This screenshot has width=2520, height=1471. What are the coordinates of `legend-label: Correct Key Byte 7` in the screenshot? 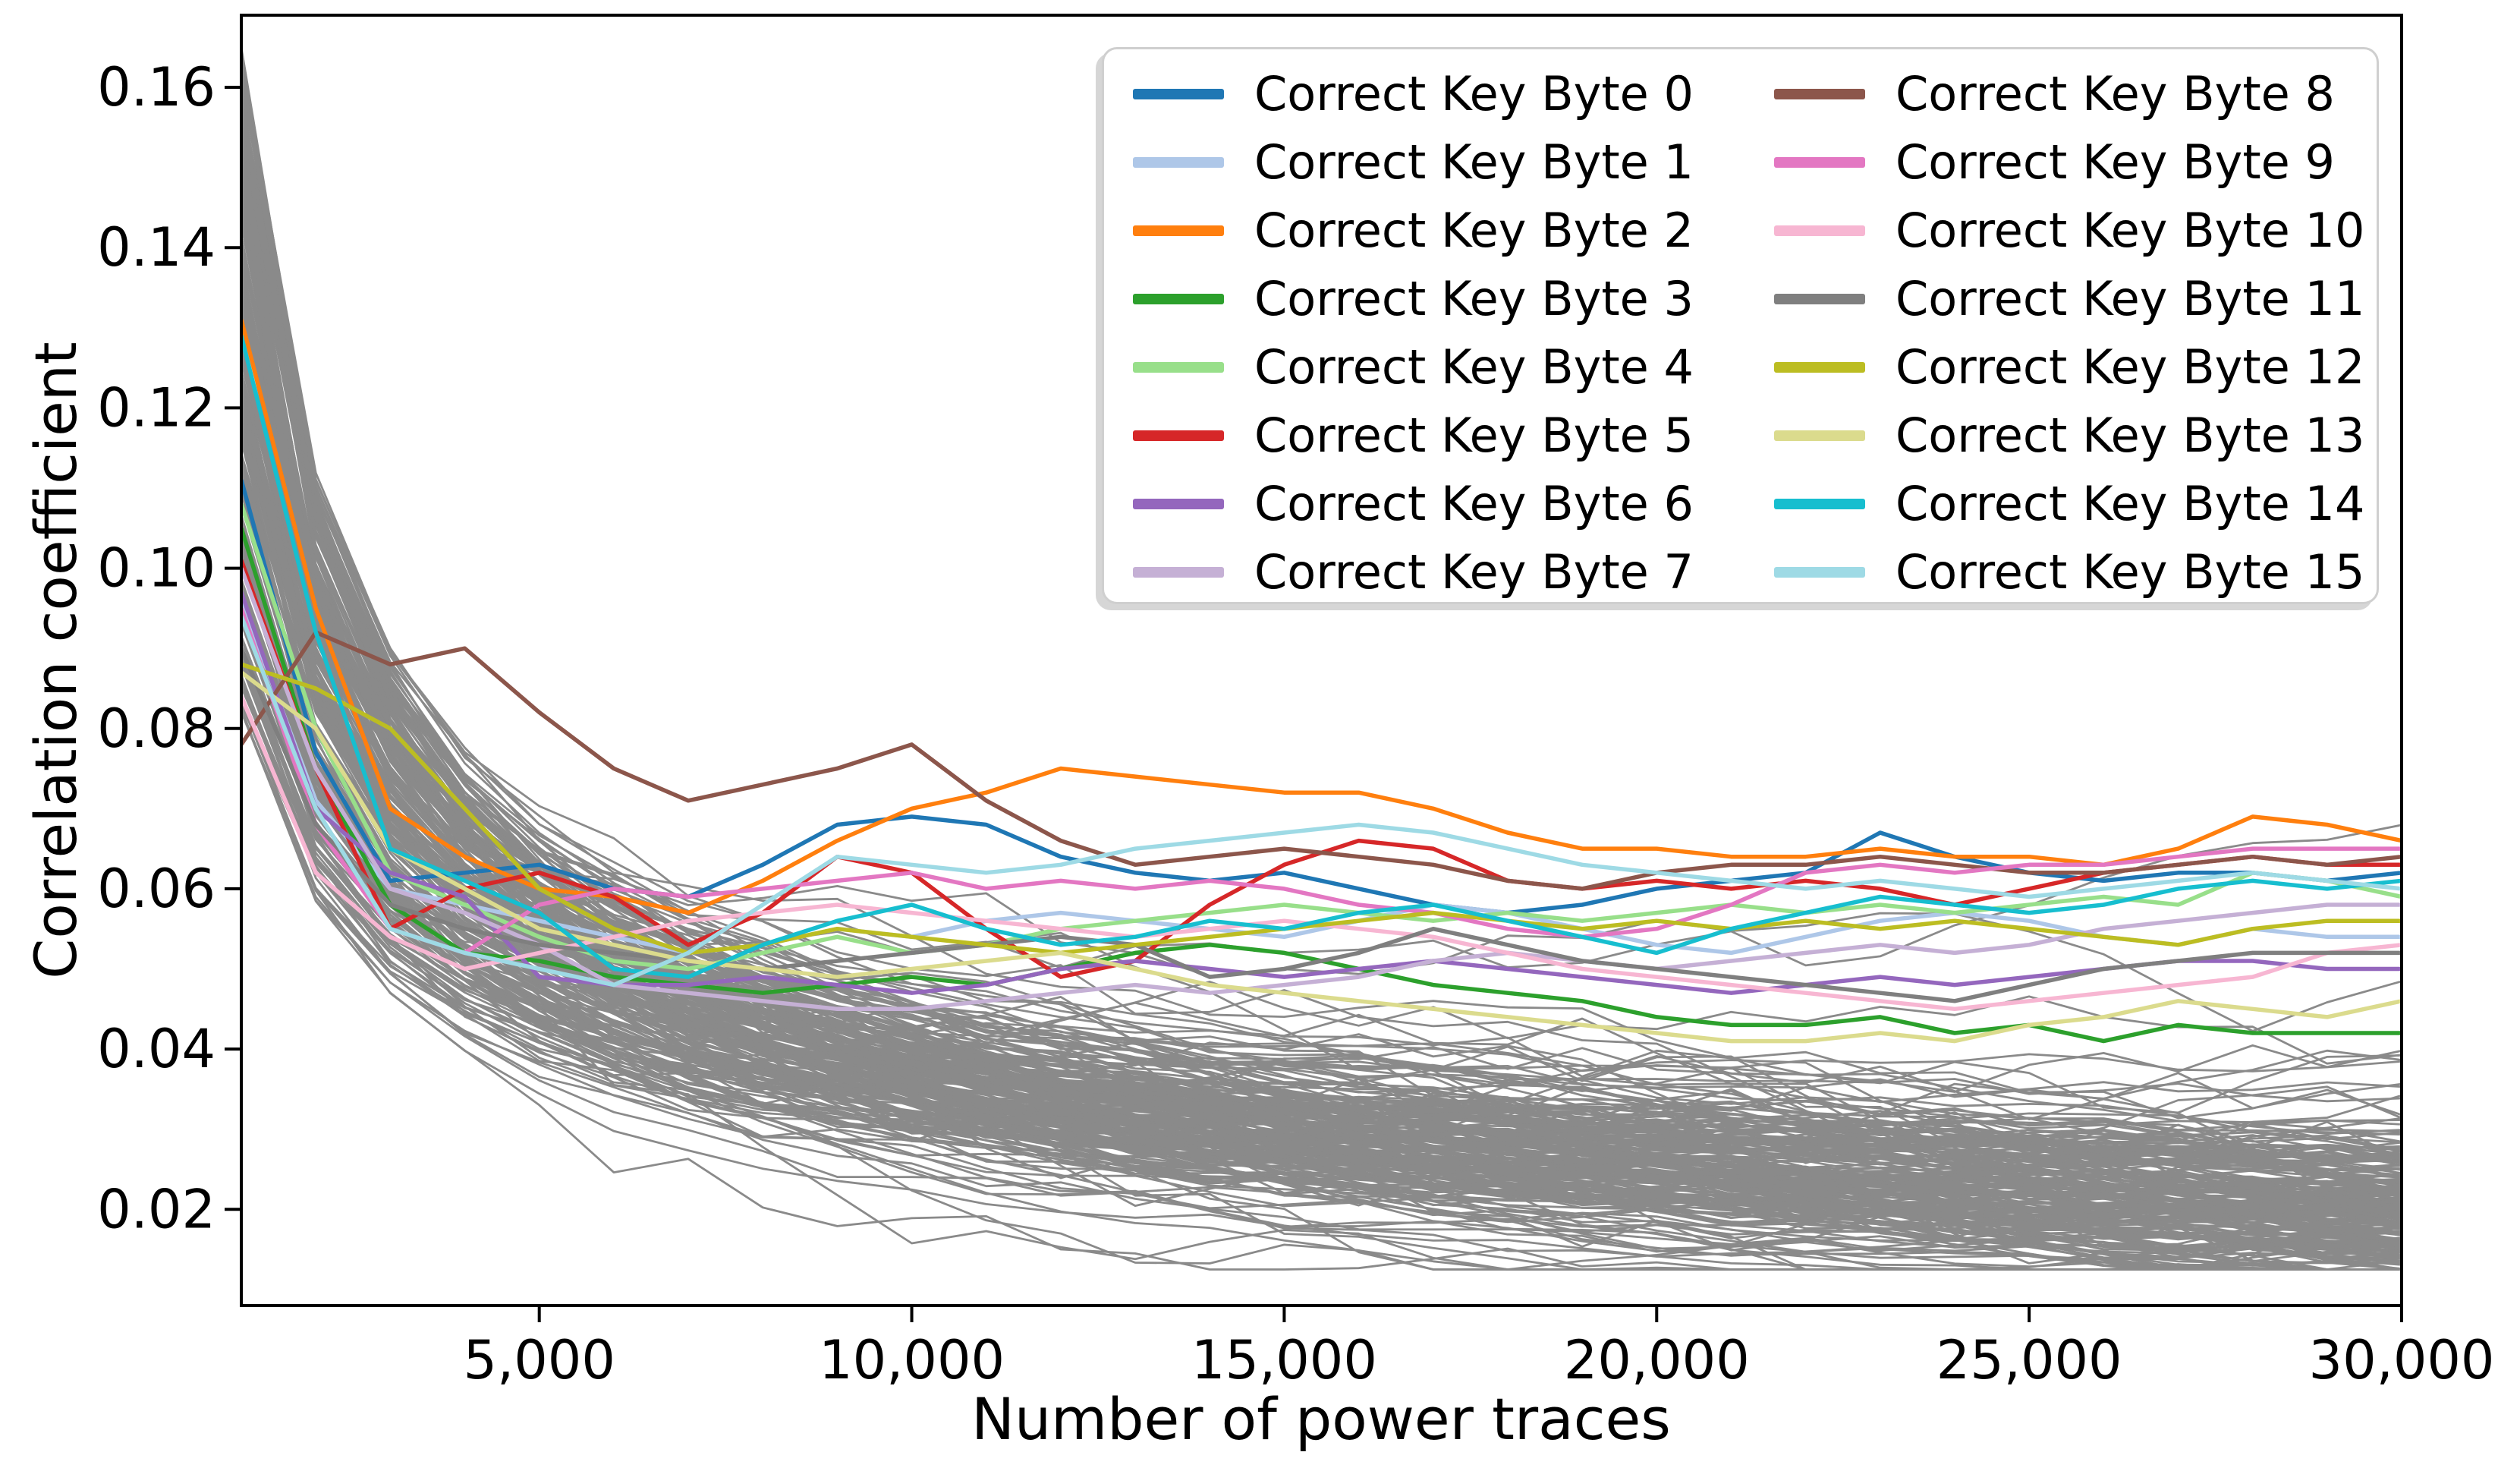 It's located at (1474, 572).